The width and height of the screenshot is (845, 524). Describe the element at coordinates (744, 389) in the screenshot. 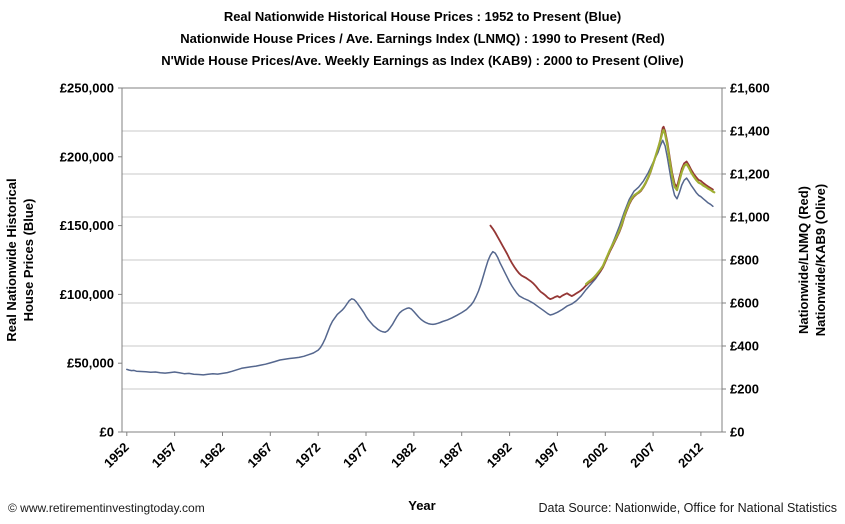

I see `y-right-tick-label: £200` at that location.